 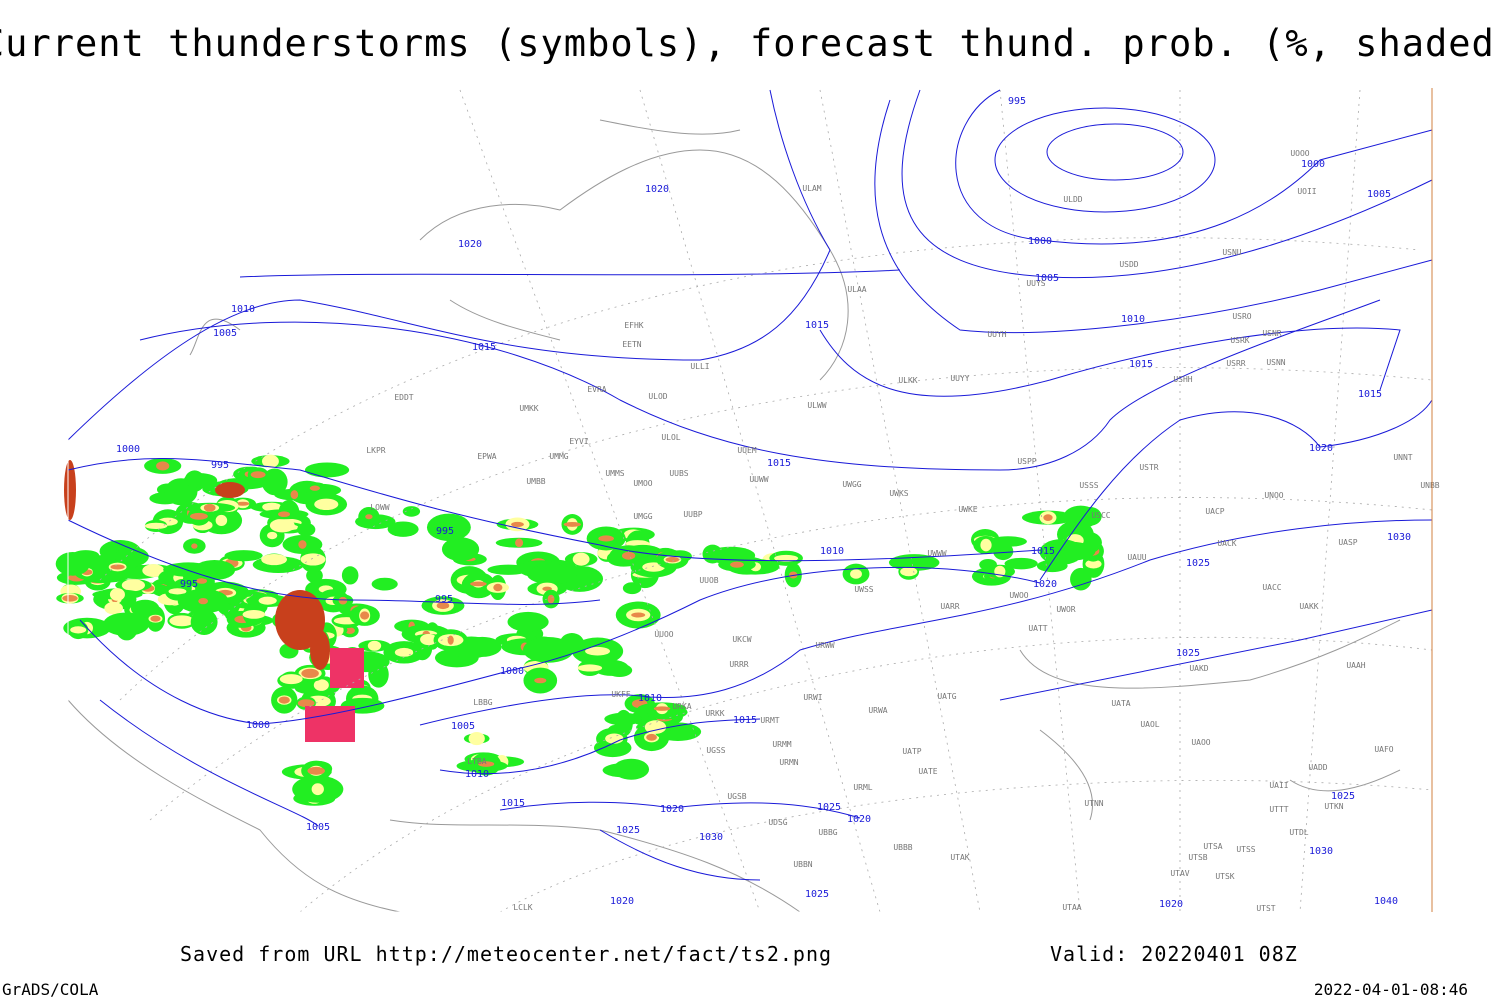 What do you see at coordinates (1224, 876) in the screenshot?
I see `station-label: UTSK` at bounding box center [1224, 876].